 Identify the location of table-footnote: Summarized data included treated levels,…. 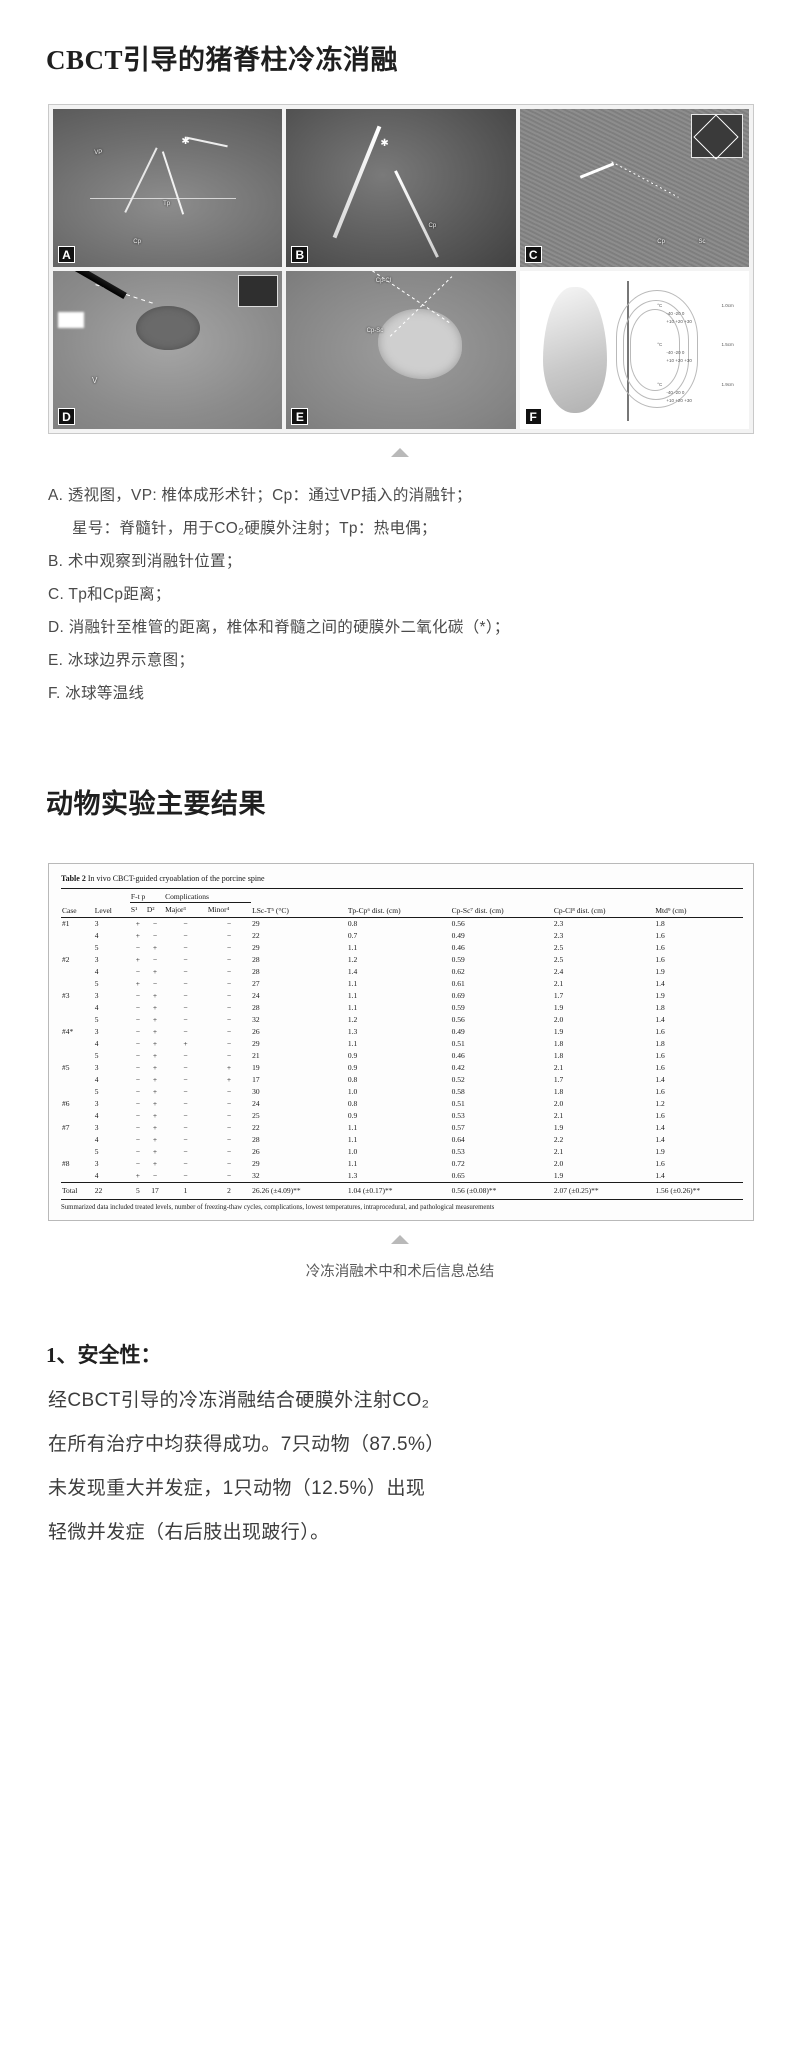
(402, 1205).